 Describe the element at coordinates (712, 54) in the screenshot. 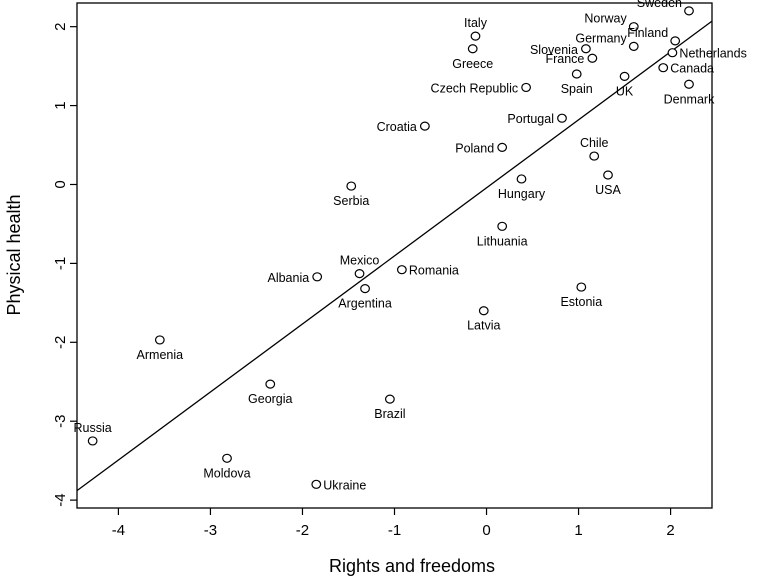

I see `point-label: Netherlands` at that location.